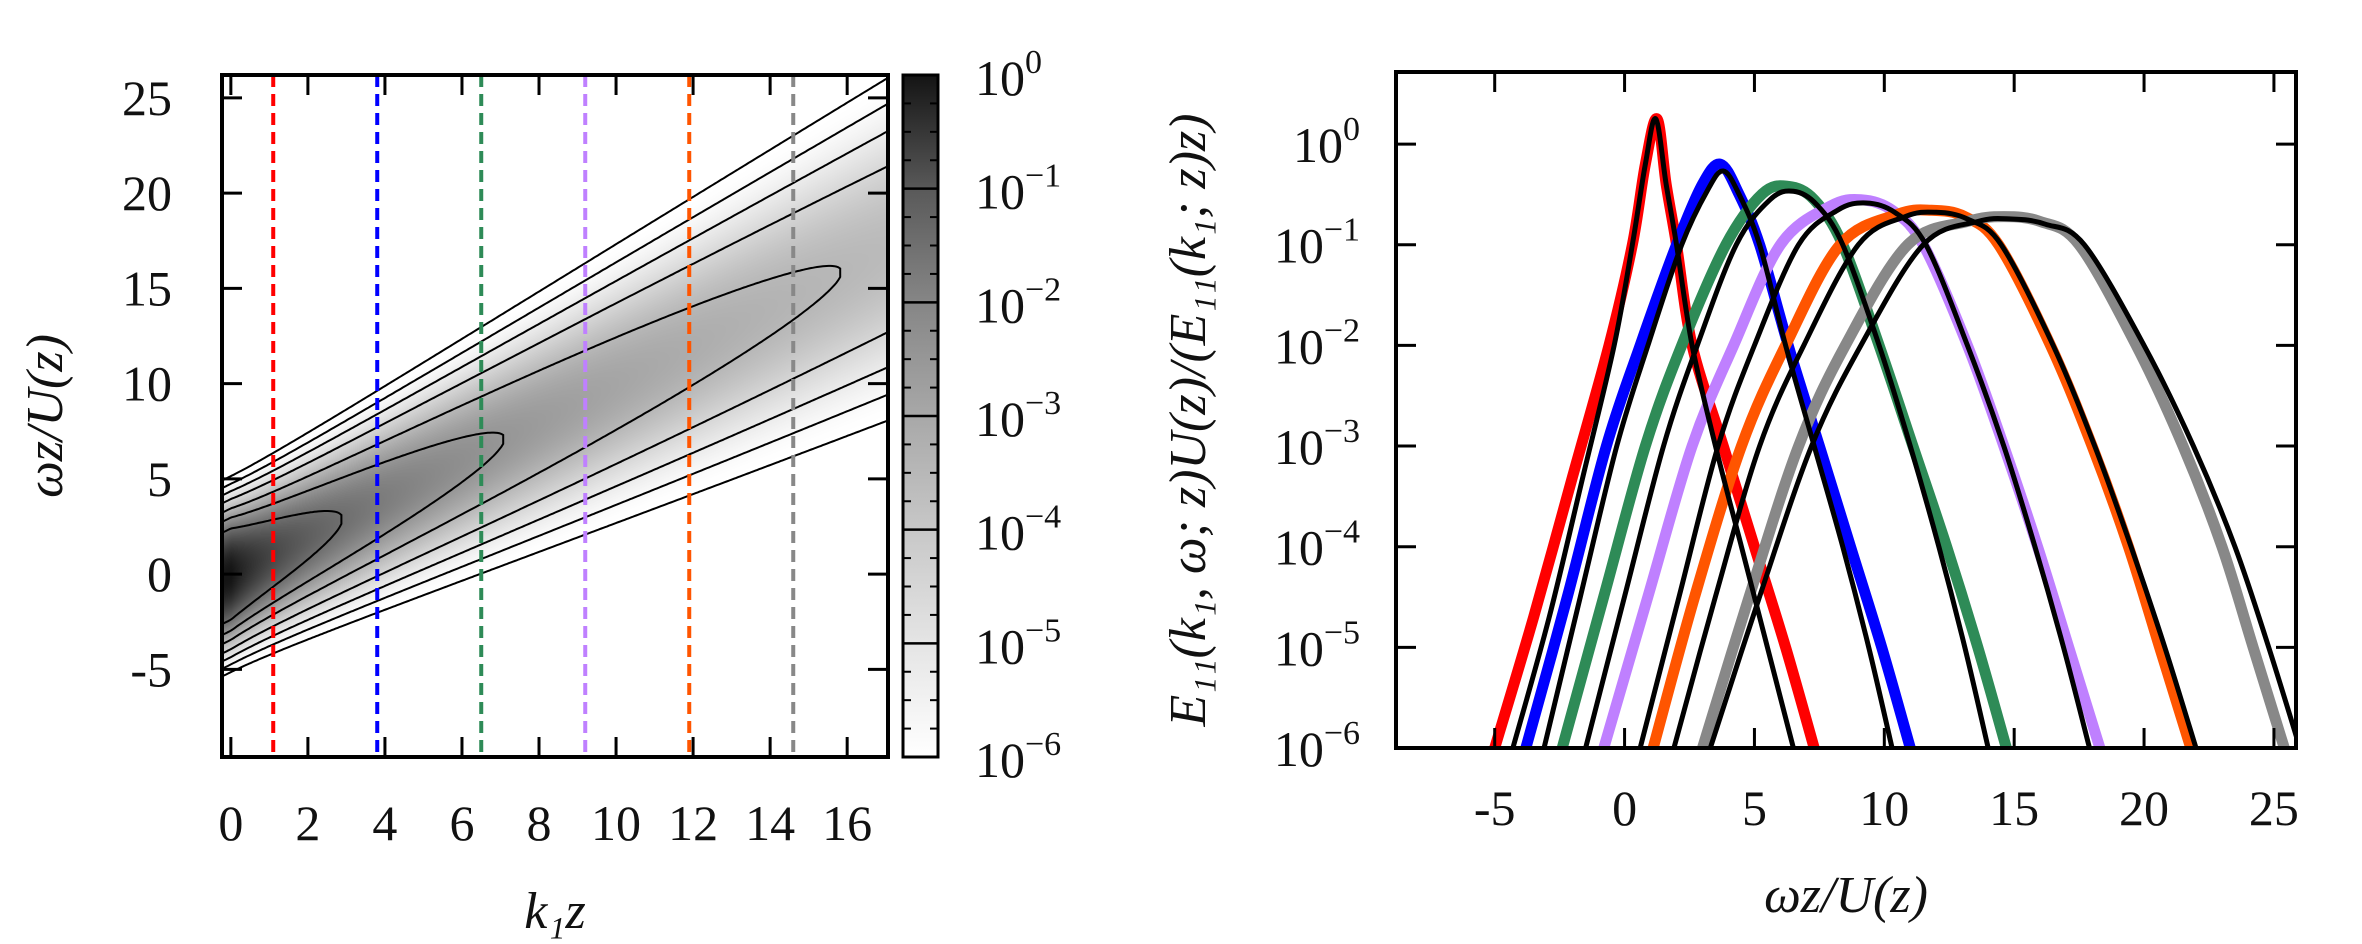 This screenshot has width=2362, height=944. What do you see at coordinates (539, 823) in the screenshot?
I see `x-tick-label: 8` at bounding box center [539, 823].